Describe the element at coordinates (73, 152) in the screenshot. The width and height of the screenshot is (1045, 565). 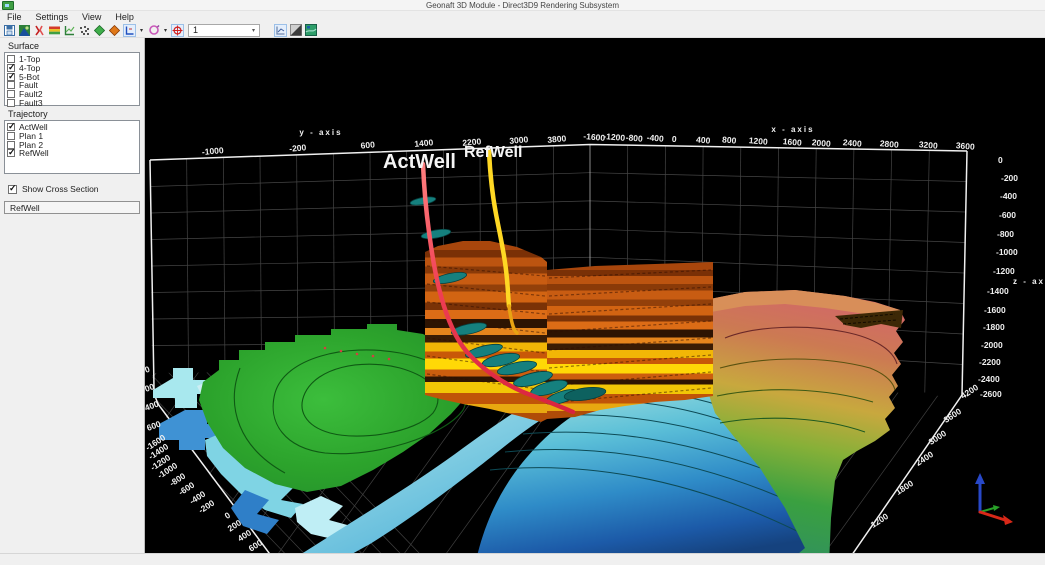
I see `trajectory-item-refwell: ✓ RefWell` at that location.